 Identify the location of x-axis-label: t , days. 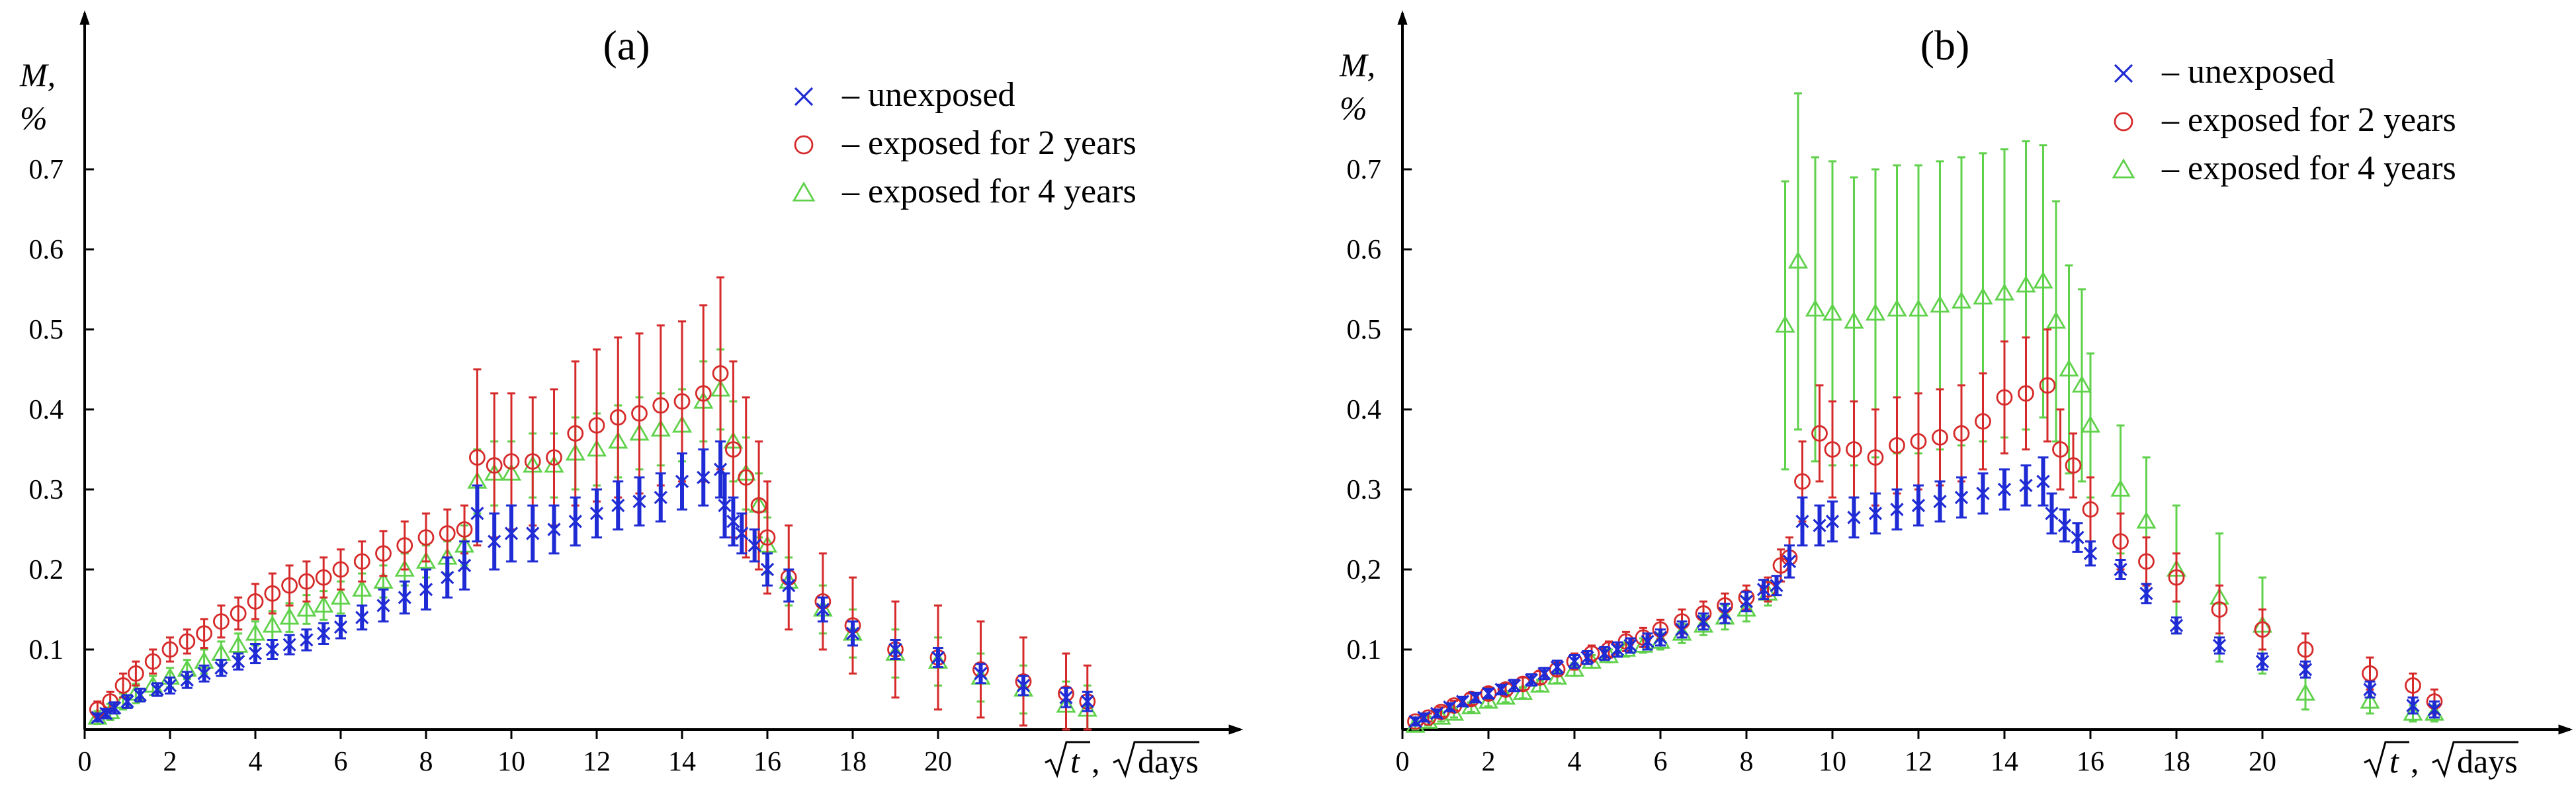
(1122, 760).